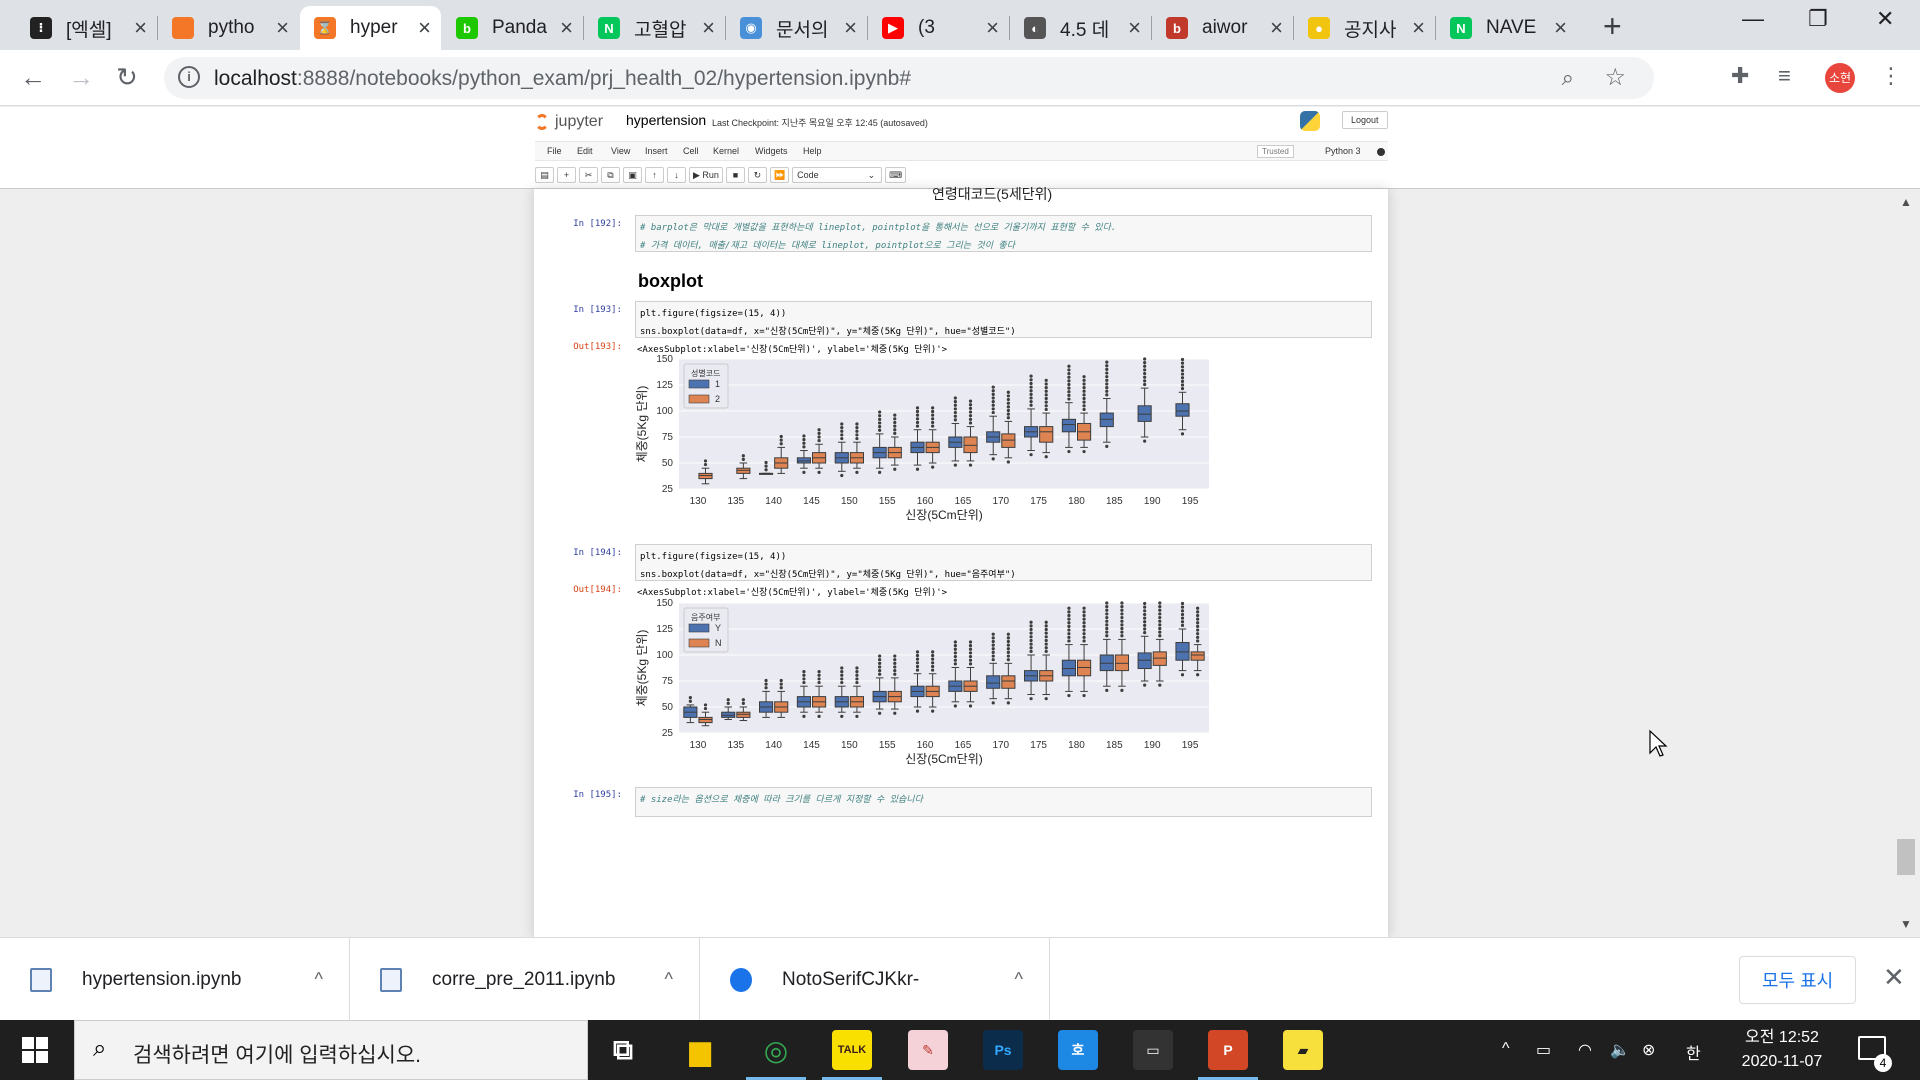 Image resolution: width=1920 pixels, height=1080 pixels. Describe the element at coordinates (1872, 1048) in the screenshot. I see `notification-icon` at that location.